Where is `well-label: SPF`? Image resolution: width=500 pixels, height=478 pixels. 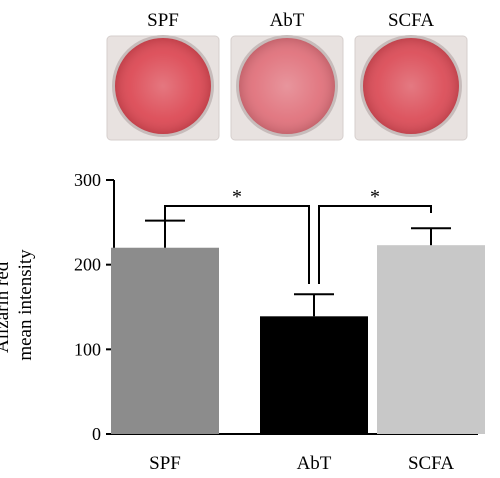 well-label: SPF is located at coordinates (163, 20).